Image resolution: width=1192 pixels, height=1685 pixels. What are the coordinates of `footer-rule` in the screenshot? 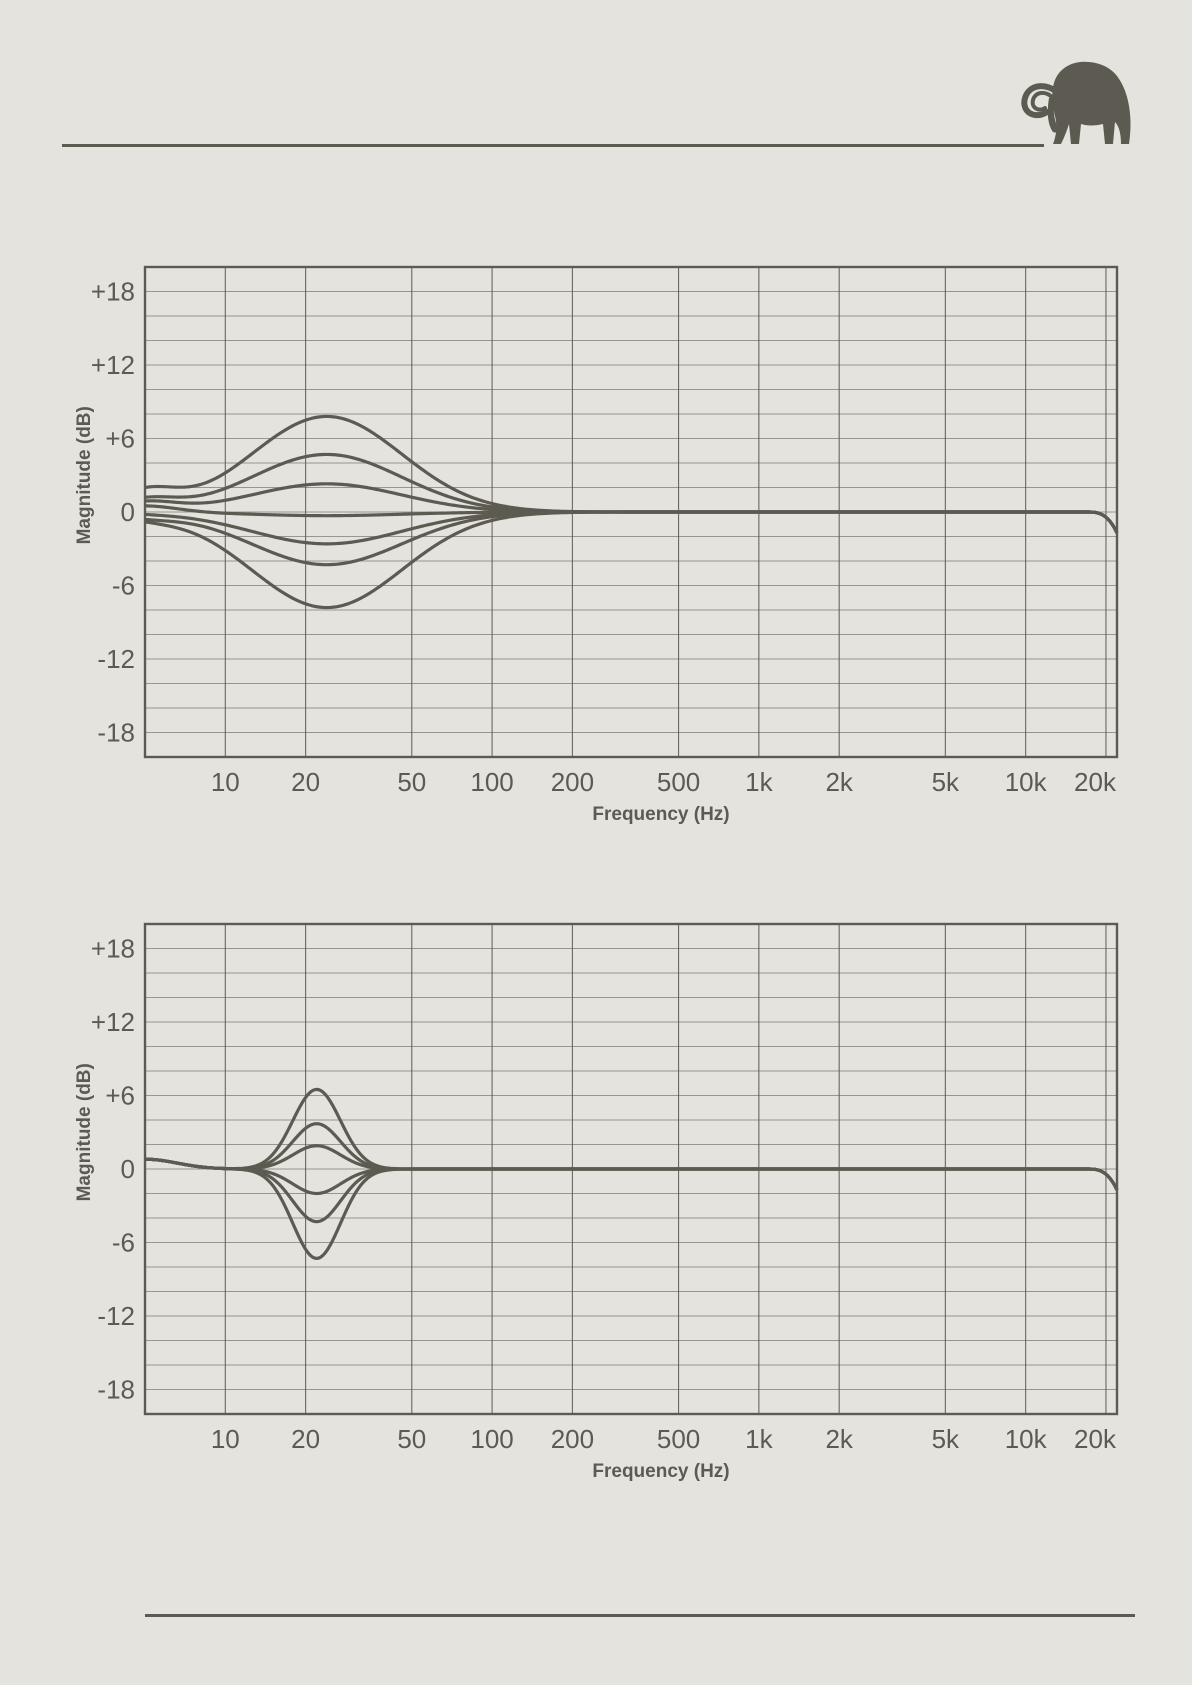 It's located at (640, 1615).